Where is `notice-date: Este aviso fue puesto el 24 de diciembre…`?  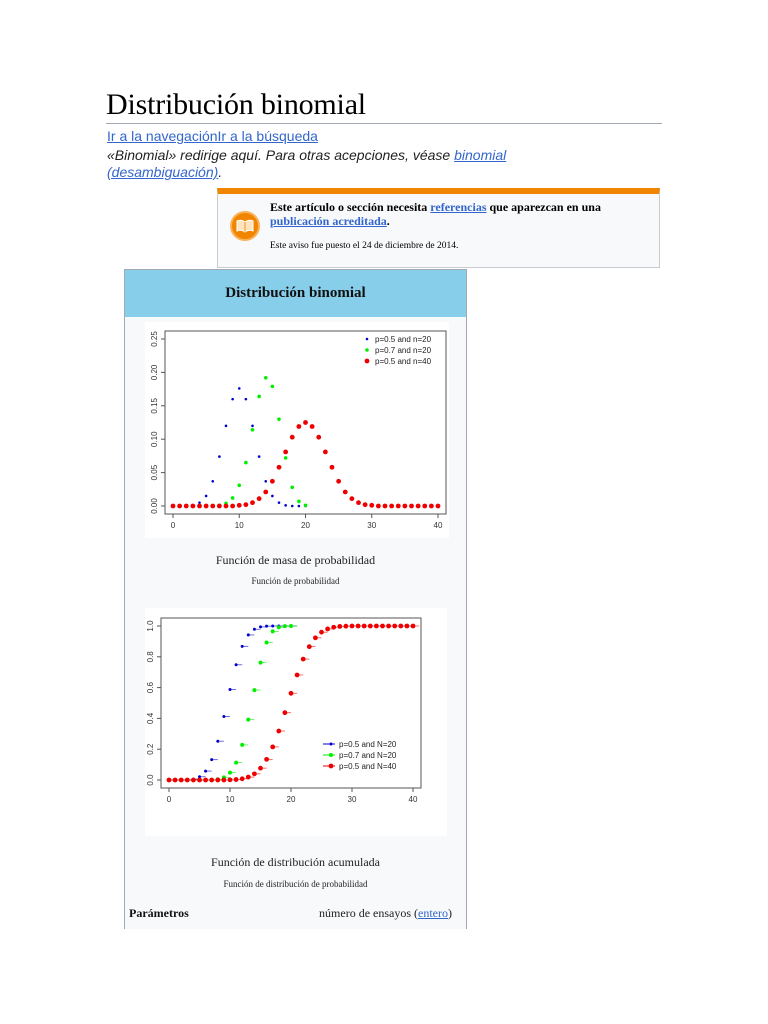
notice-date: Este aviso fue puesto el 24 de diciembre… is located at coordinates (364, 246).